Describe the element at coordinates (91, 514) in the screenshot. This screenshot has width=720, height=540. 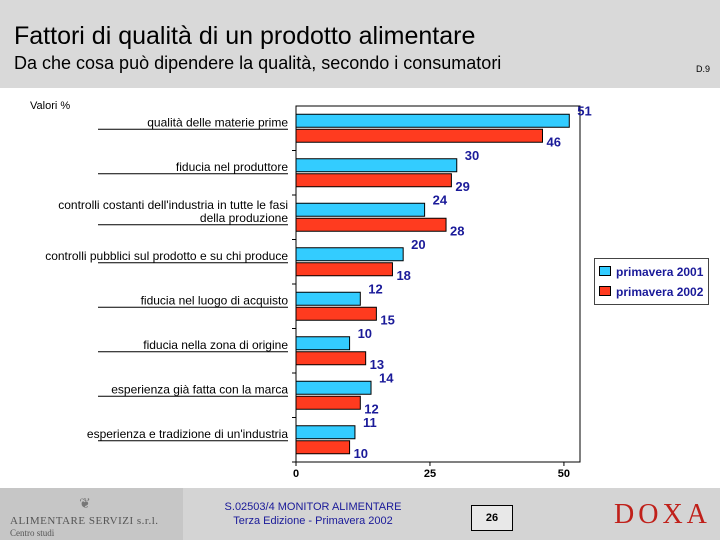
I see `company-logo: ❦ ALIMENTARE SERVIZI s.r.l. Centro studi` at that location.